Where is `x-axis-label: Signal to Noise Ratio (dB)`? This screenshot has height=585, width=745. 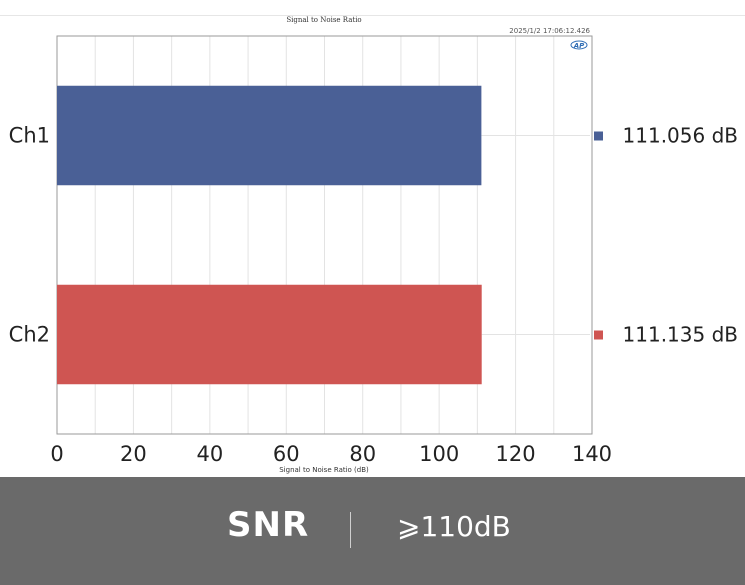 x-axis-label: Signal to Noise Ratio (dB) is located at coordinates (324, 470).